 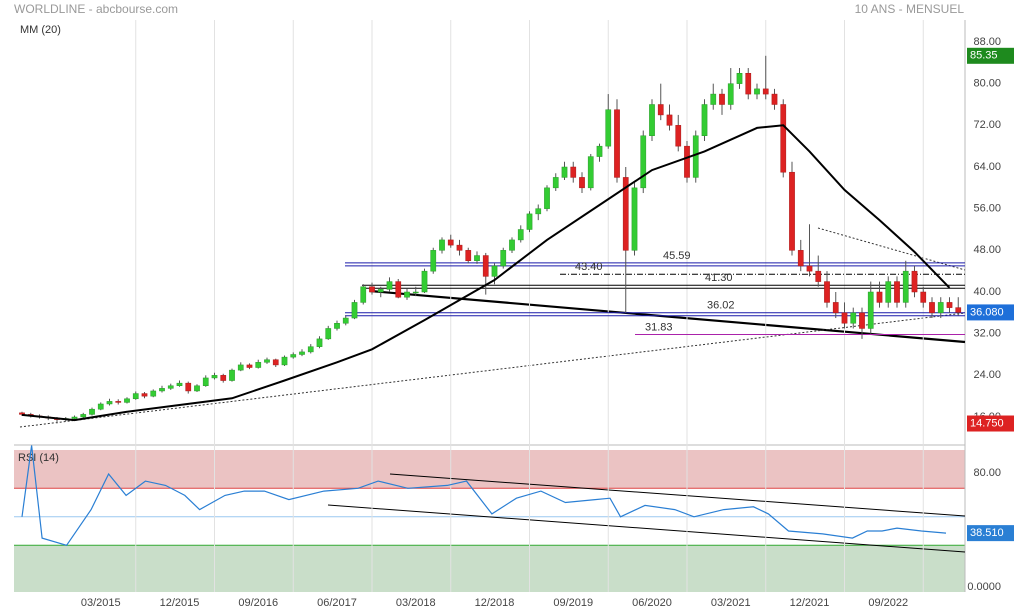 What do you see at coordinates (495, 603) in the screenshot?
I see `x-tick-label: 12/2018` at bounding box center [495, 603].